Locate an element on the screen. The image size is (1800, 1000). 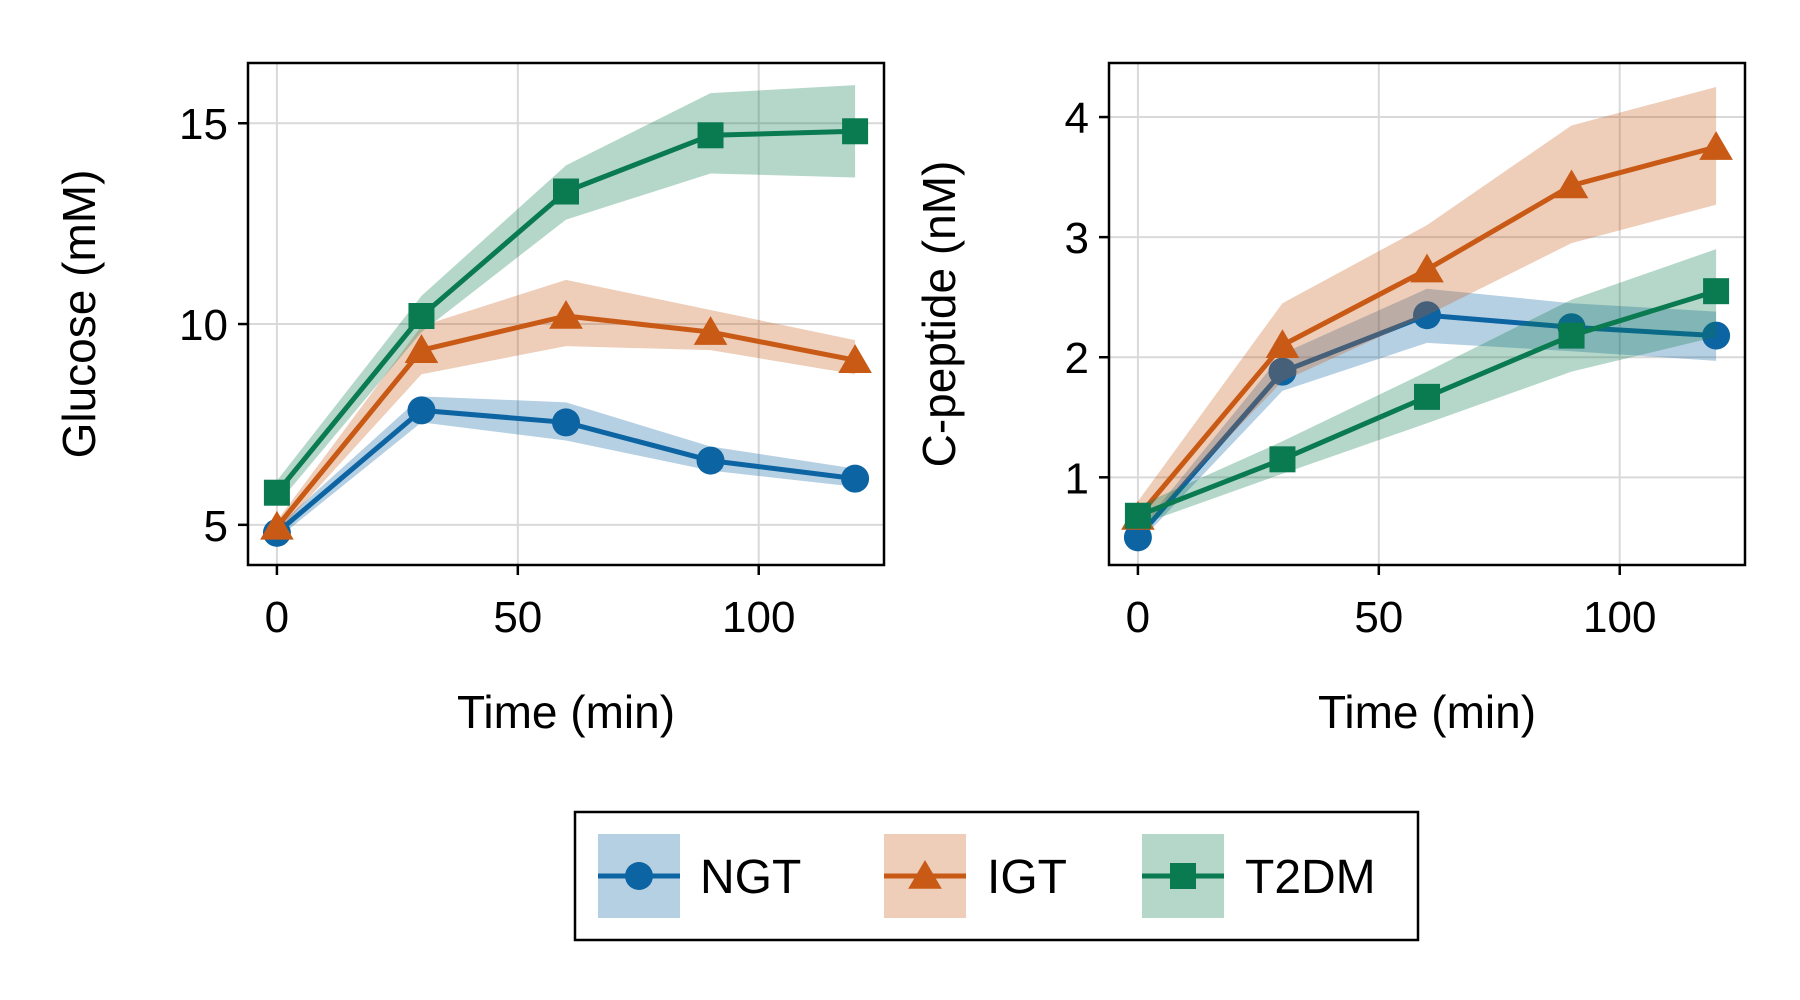
y-axis-label: C-peptide (nM) is located at coordinates (939, 314).